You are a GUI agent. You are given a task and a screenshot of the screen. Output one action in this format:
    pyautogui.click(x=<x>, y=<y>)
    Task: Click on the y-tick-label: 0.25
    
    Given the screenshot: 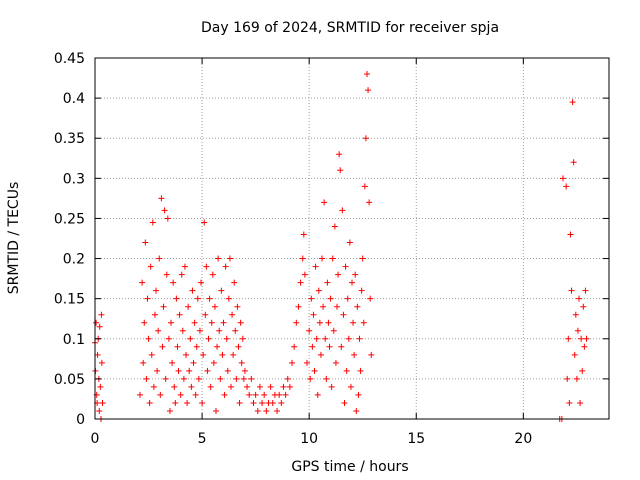 What is the action you would take?
    pyautogui.click(x=69, y=219)
    